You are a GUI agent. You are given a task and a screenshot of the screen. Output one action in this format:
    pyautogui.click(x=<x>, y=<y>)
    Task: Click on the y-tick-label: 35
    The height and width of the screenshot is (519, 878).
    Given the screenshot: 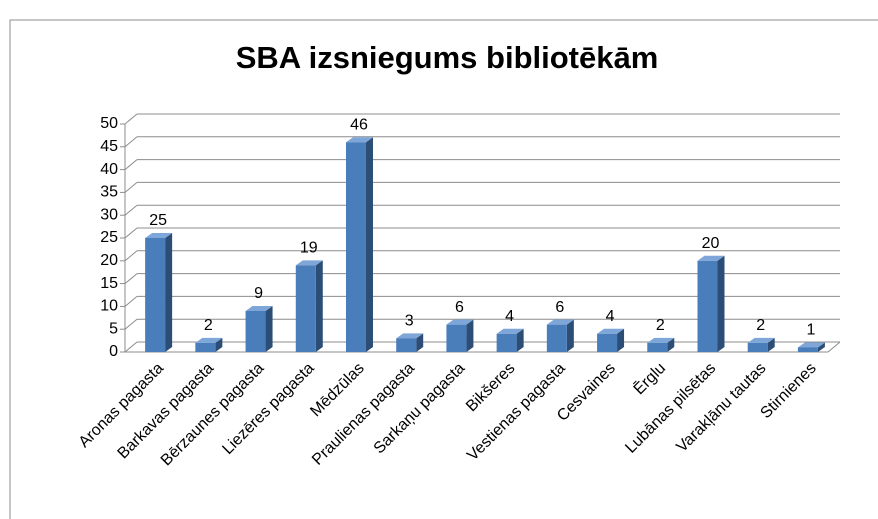 What is the action you would take?
    pyautogui.click(x=109, y=192)
    